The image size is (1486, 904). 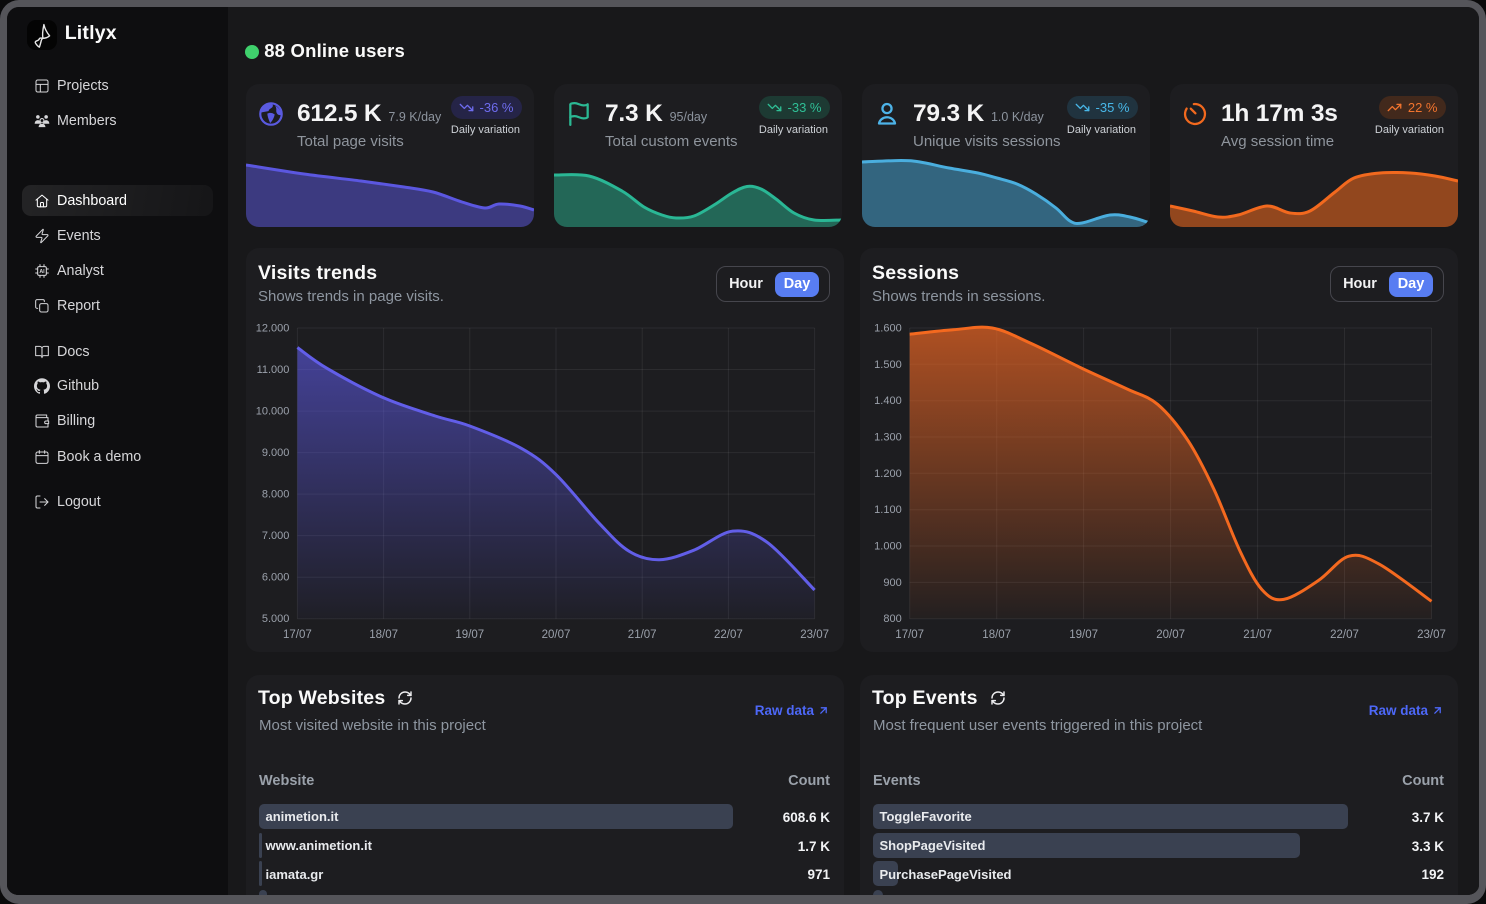 I want to click on svg-text: 1.400, so click(x=888, y=401).